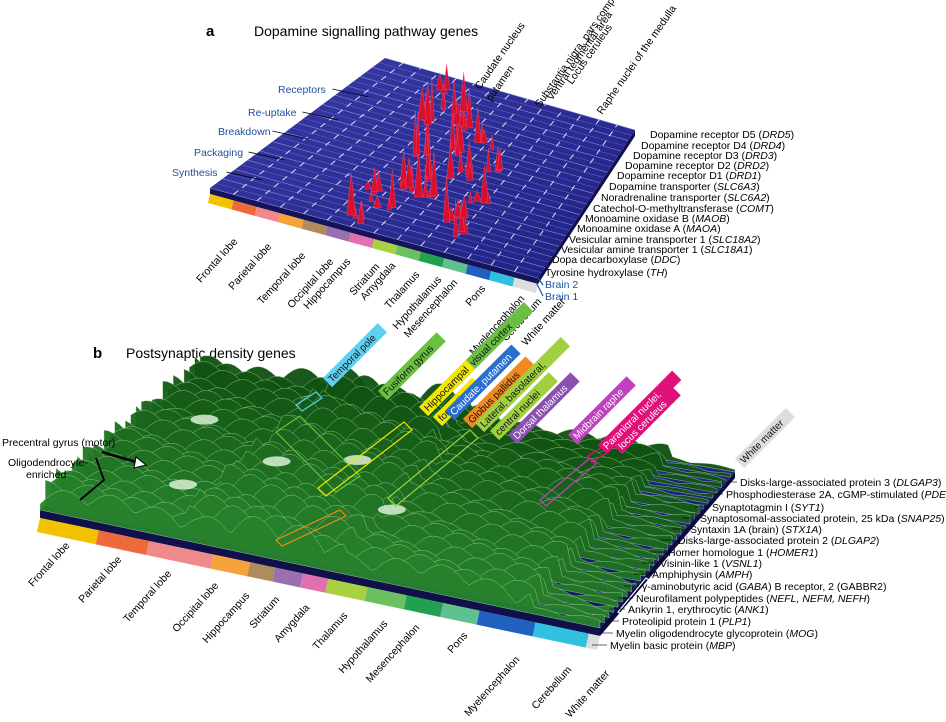 Image resolution: width=946 pixels, height=722 pixels. I want to click on gene-label-th: Tyrosine hydroxylase (TH), so click(606, 273).